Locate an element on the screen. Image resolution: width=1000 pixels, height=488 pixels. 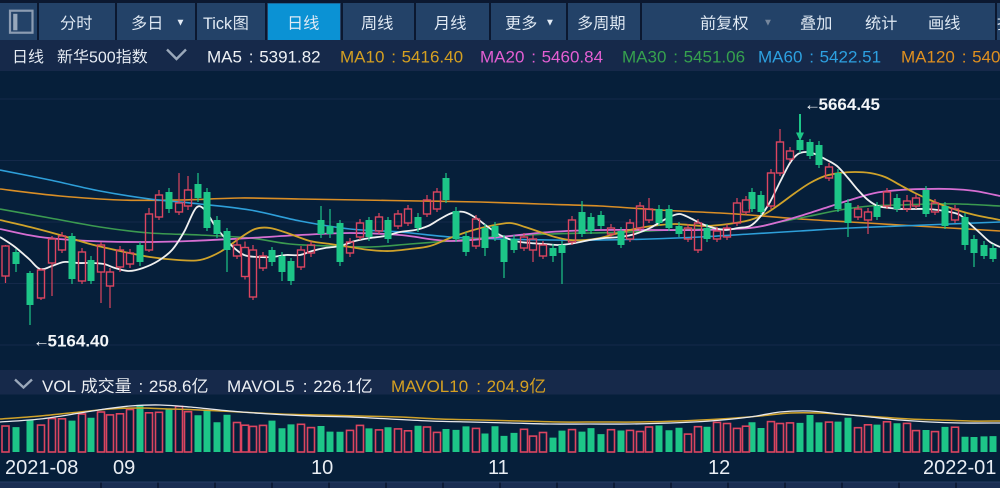
svg-text: 204.9 is located at coordinates (508, 386).